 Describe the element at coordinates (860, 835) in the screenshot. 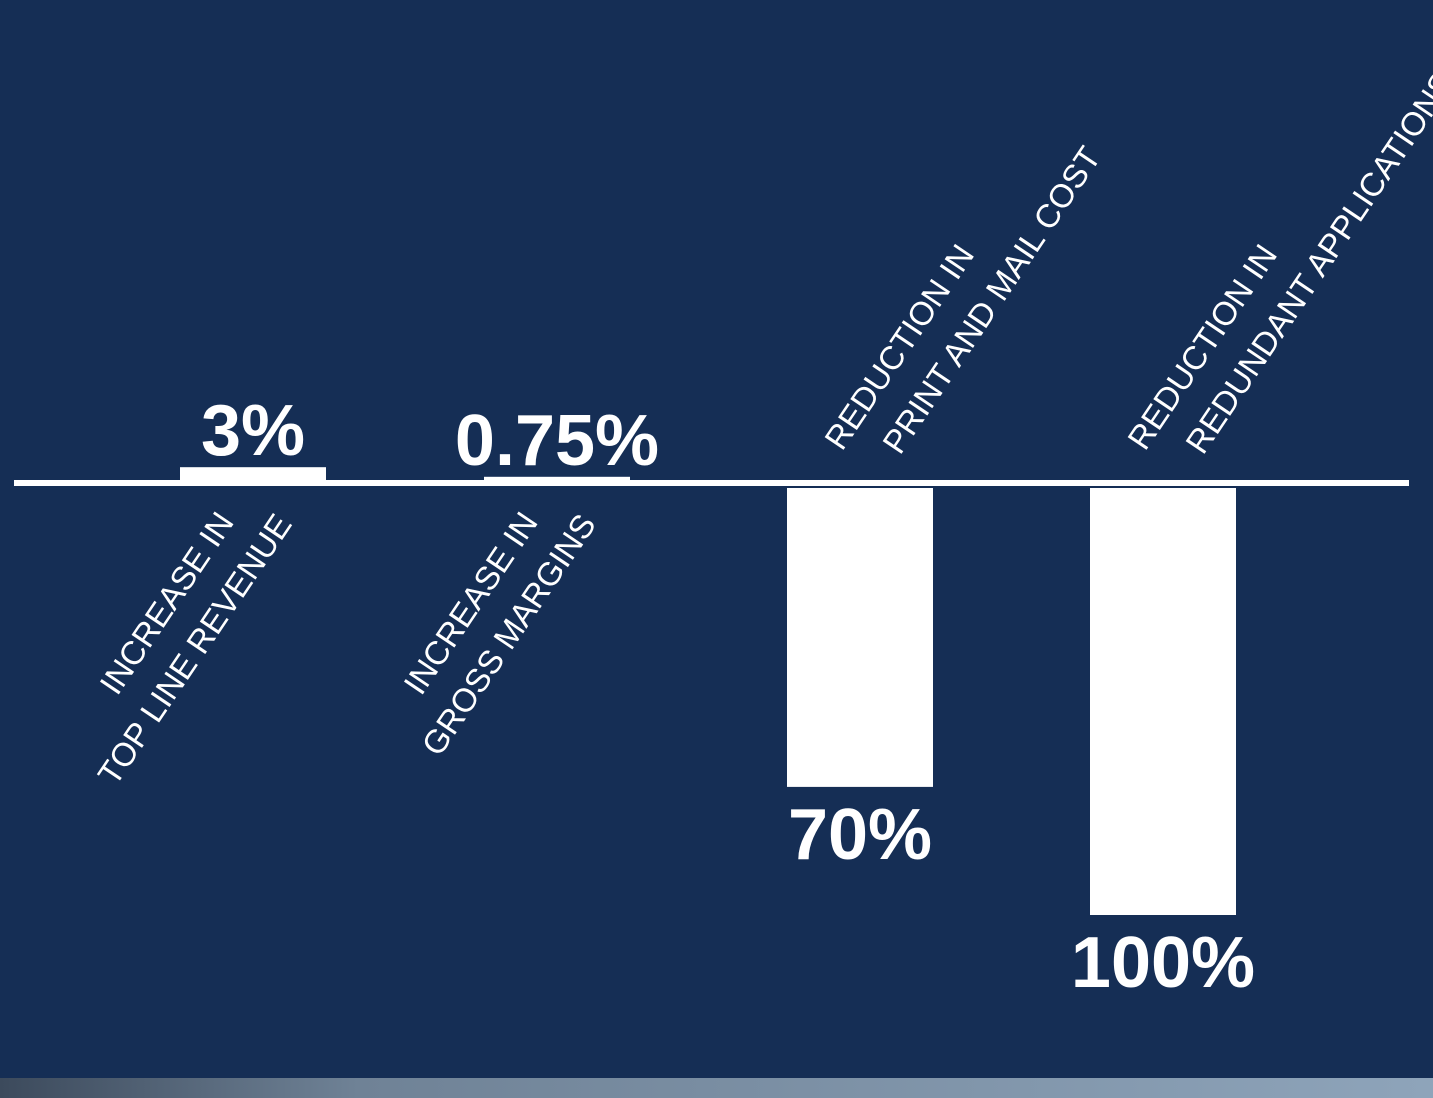

I see `value-label: 70%` at that location.